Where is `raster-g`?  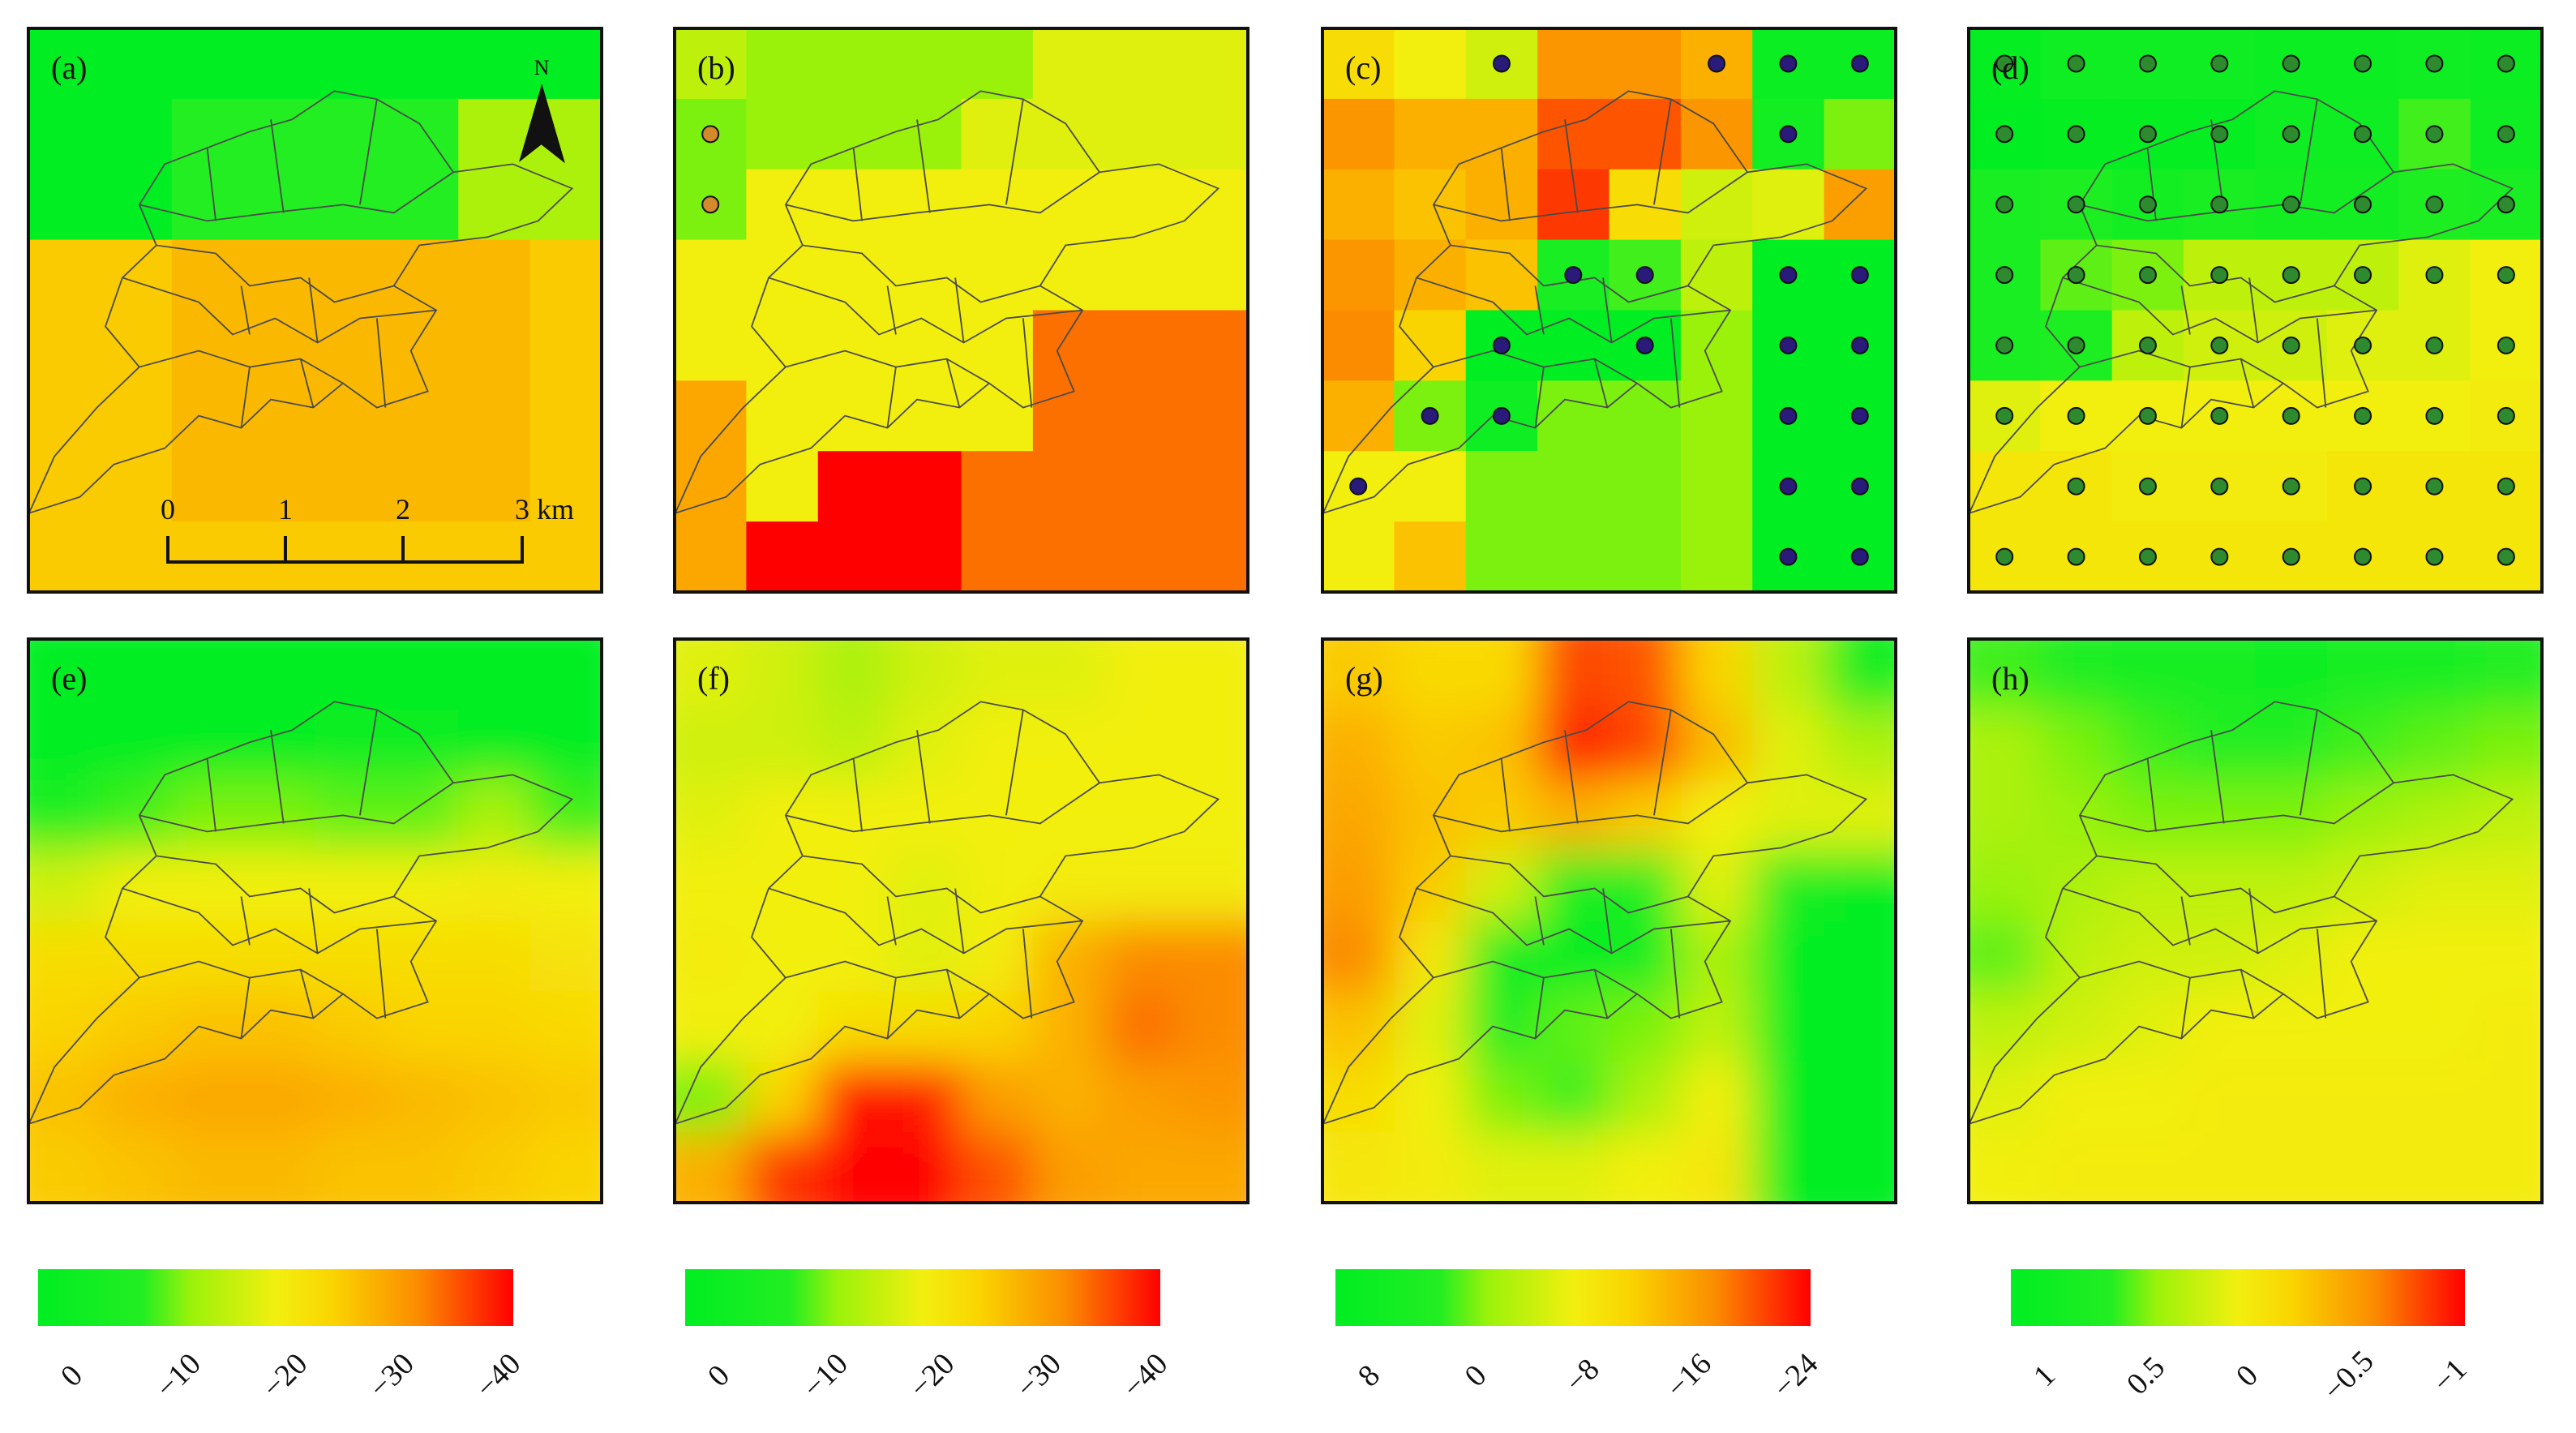
raster-g is located at coordinates (1609, 921).